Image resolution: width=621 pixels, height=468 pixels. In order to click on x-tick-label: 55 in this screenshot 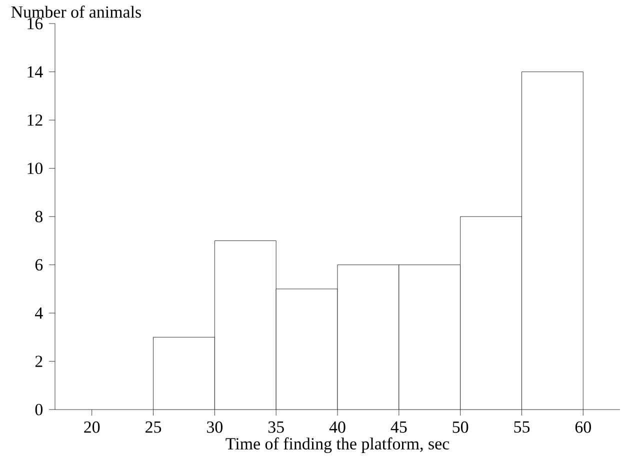, I will do `click(522, 427)`.